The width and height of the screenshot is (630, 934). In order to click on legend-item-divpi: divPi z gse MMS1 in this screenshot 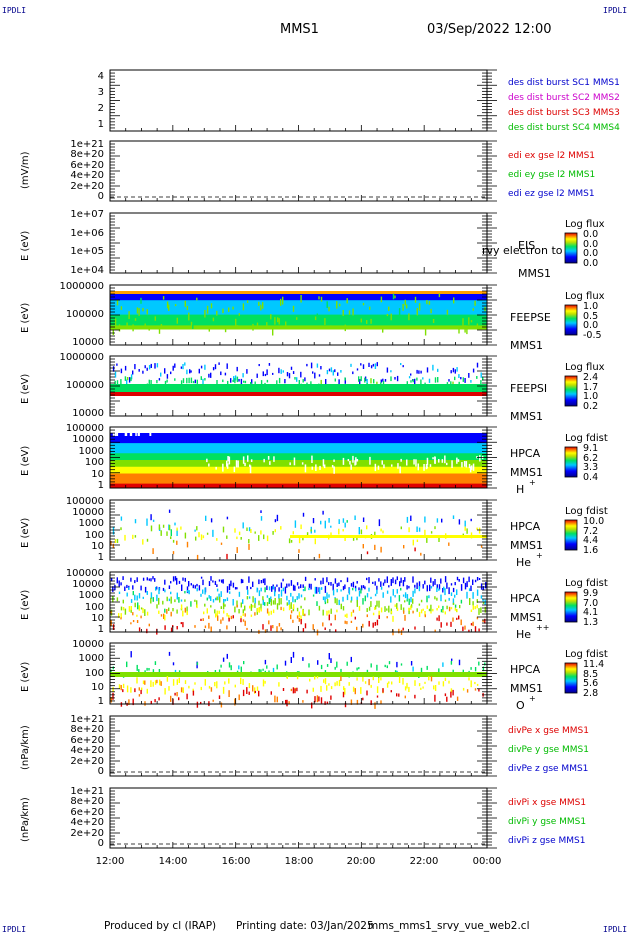, I will do `click(547, 841)`.